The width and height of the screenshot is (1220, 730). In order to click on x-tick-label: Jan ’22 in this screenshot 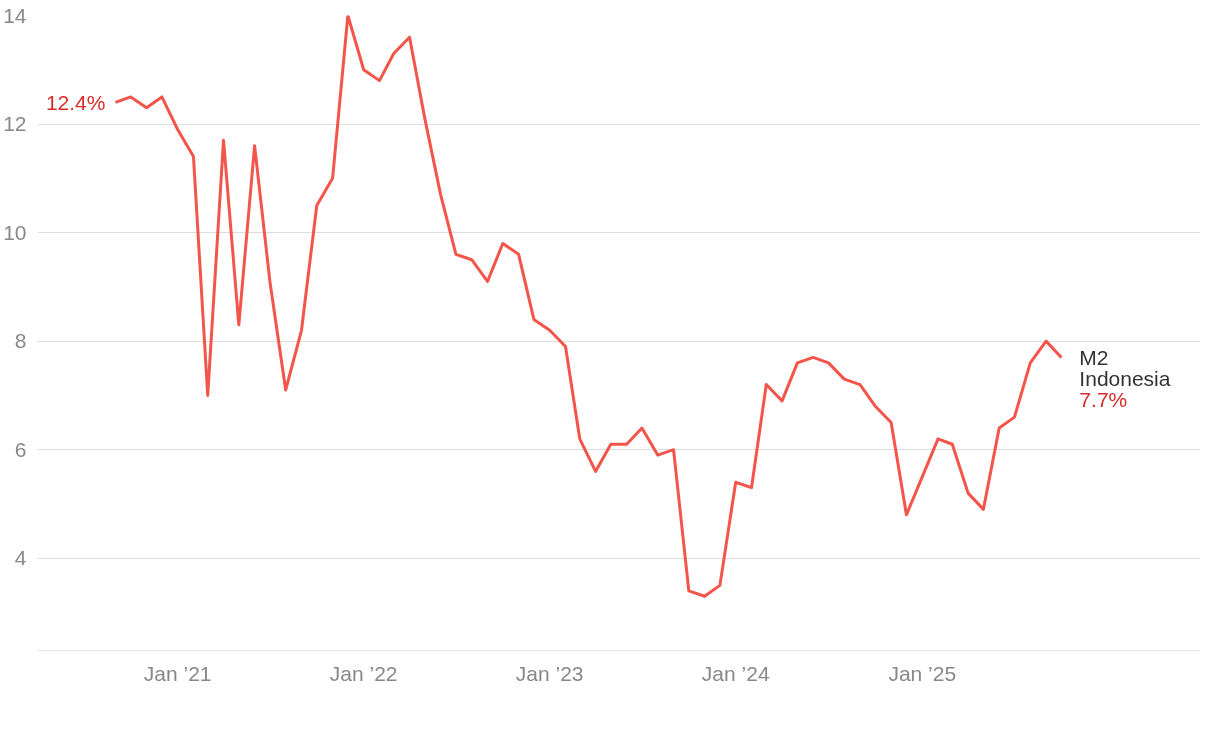, I will do `click(363, 673)`.